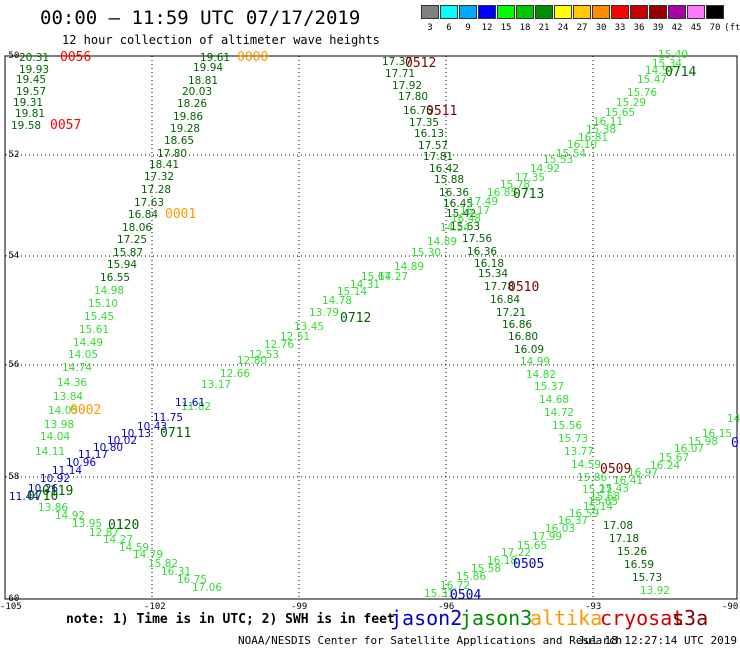  I want to click on swh-value: 10.26, so click(43, 489).